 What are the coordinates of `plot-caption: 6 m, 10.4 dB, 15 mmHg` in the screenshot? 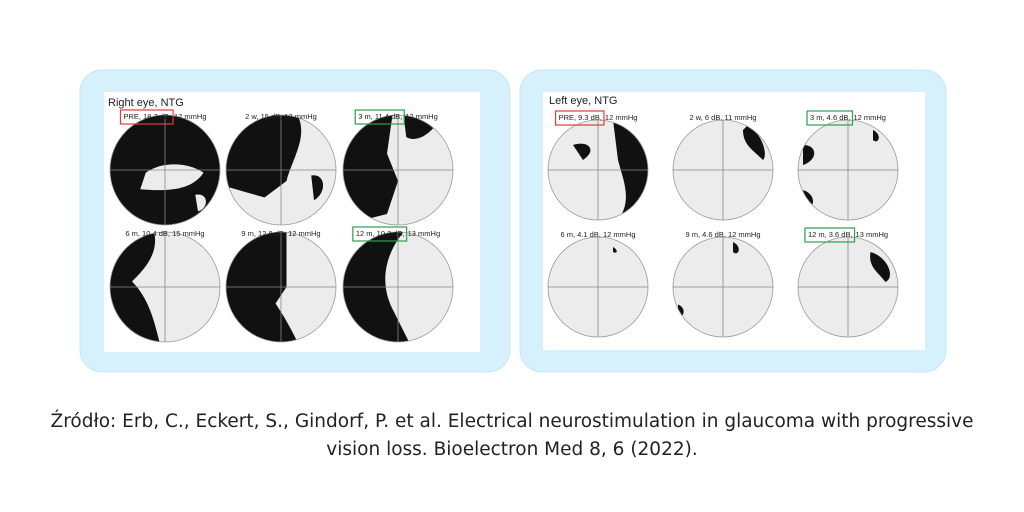 It's located at (164, 233).